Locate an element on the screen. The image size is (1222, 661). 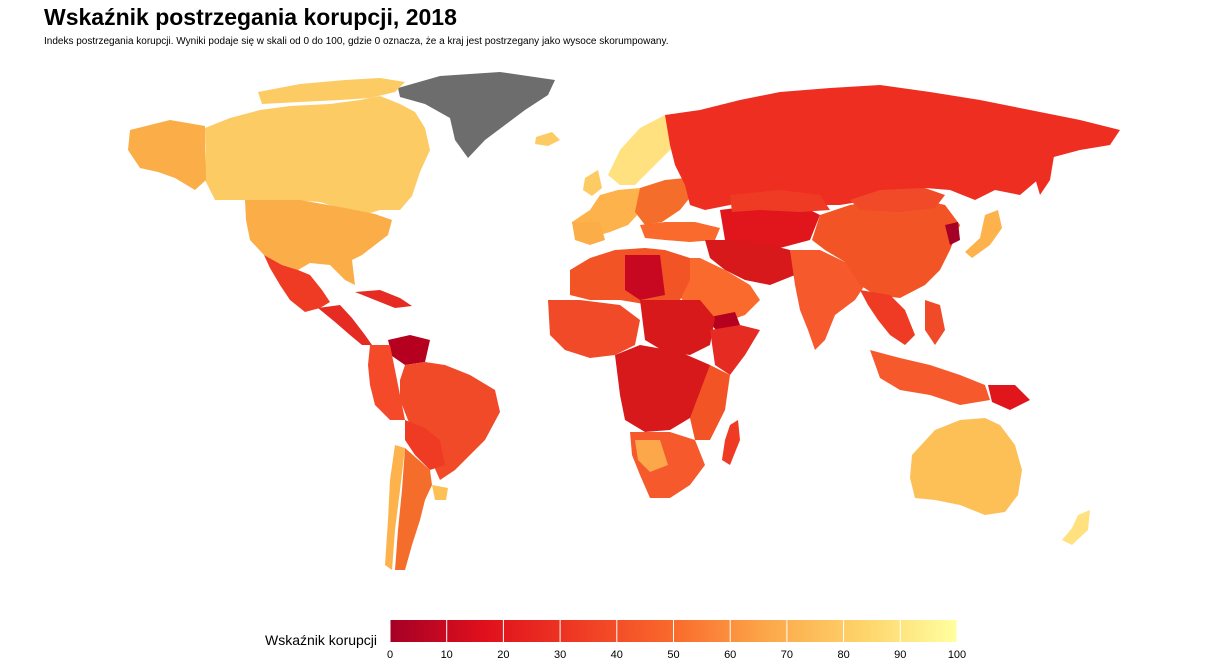
region-west-africa is located at coordinates (594, 329).